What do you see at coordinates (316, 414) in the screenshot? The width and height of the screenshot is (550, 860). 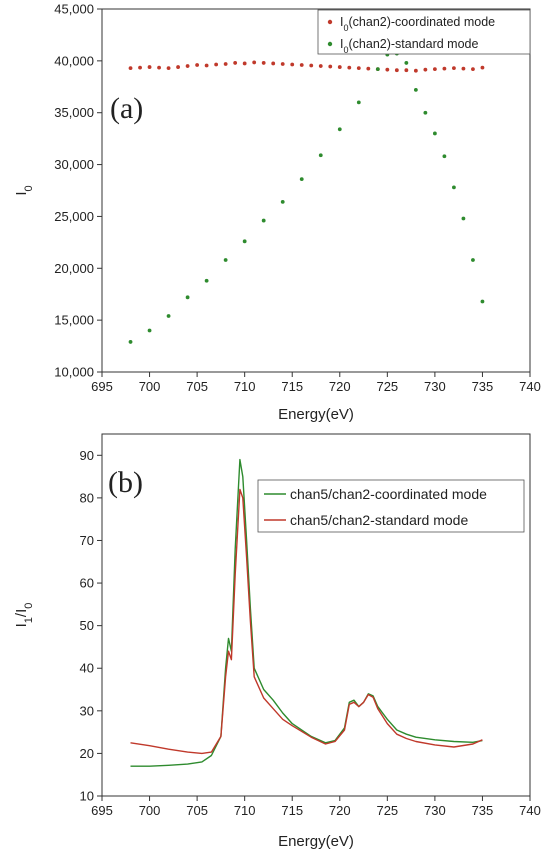 I see `x-axis-title: Energy(eV)` at bounding box center [316, 414].